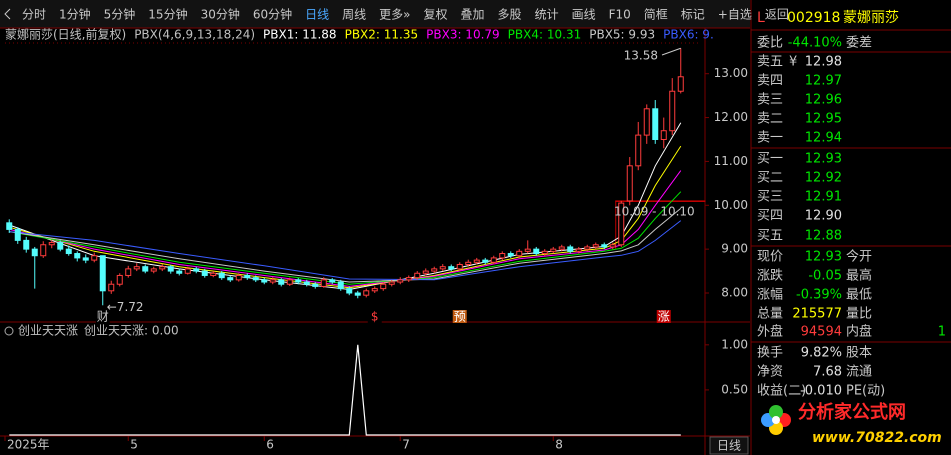 The width and height of the screenshot is (951, 455). What do you see at coordinates (394, 15) in the screenshot?
I see `toolbar-item: 更多»` at bounding box center [394, 15].